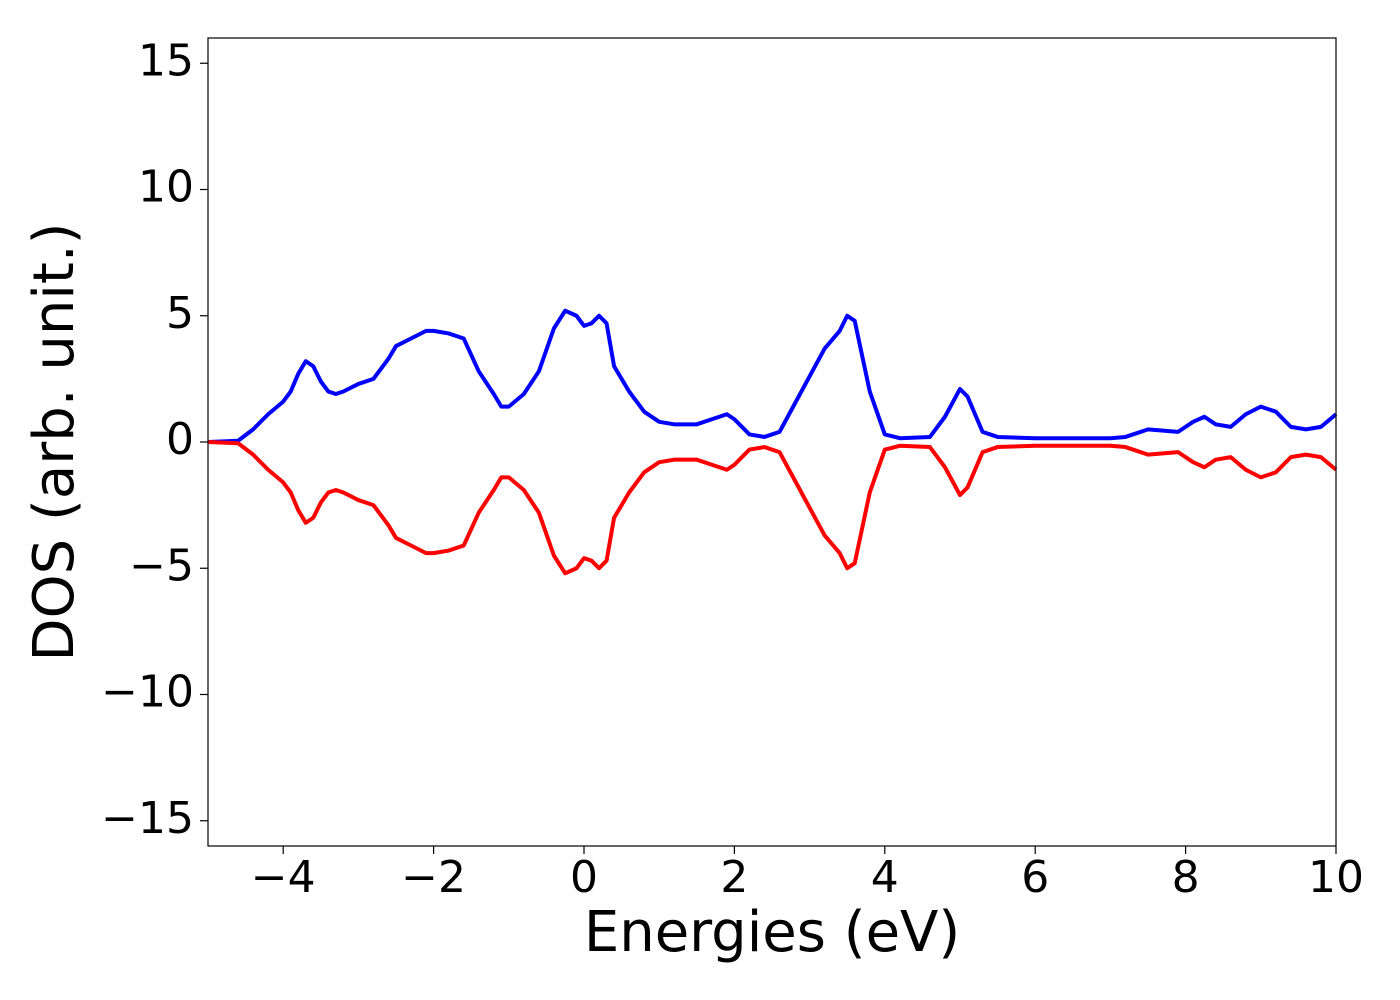  What do you see at coordinates (147, 818) in the screenshot?
I see `y-tick-label: −15` at bounding box center [147, 818].